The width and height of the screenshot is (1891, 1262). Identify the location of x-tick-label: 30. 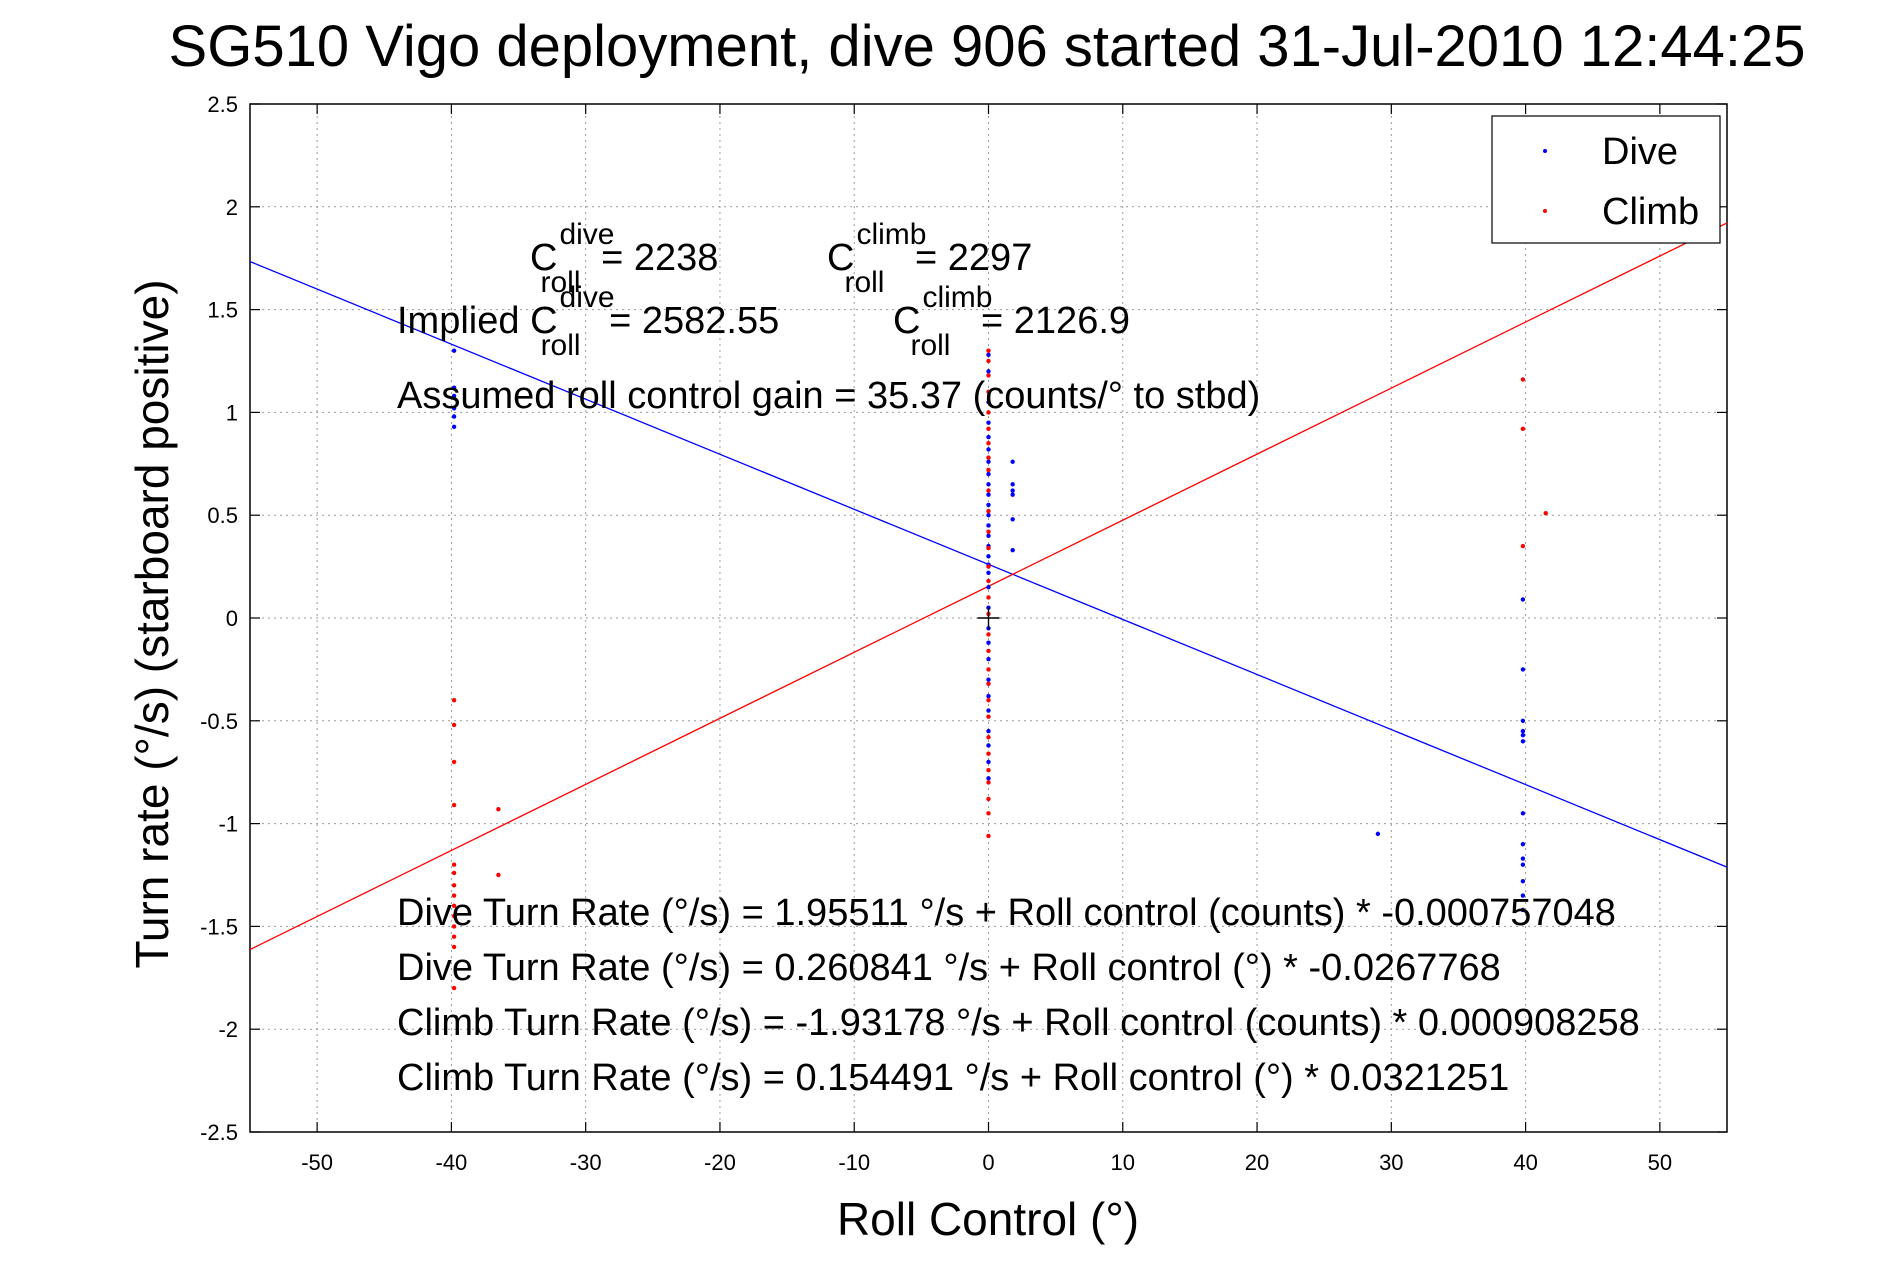
(1391, 1162).